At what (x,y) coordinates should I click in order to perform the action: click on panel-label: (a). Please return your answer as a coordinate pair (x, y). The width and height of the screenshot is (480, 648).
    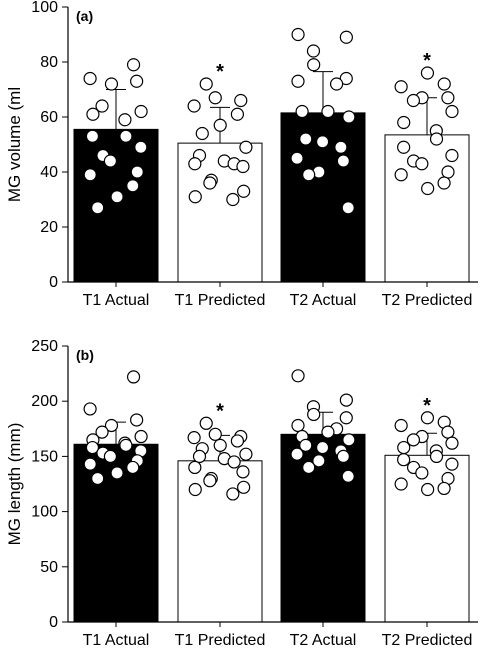
    Looking at the image, I should click on (84, 16).